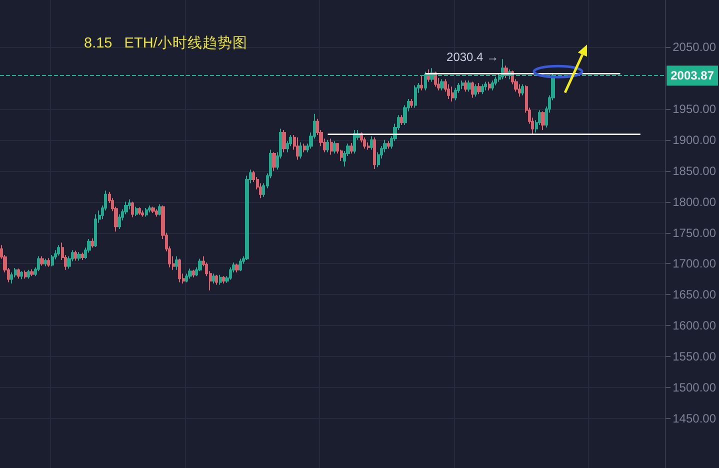  Describe the element at coordinates (694, 357) in the screenshot. I see `y-tick-label: 1550.00` at that location.